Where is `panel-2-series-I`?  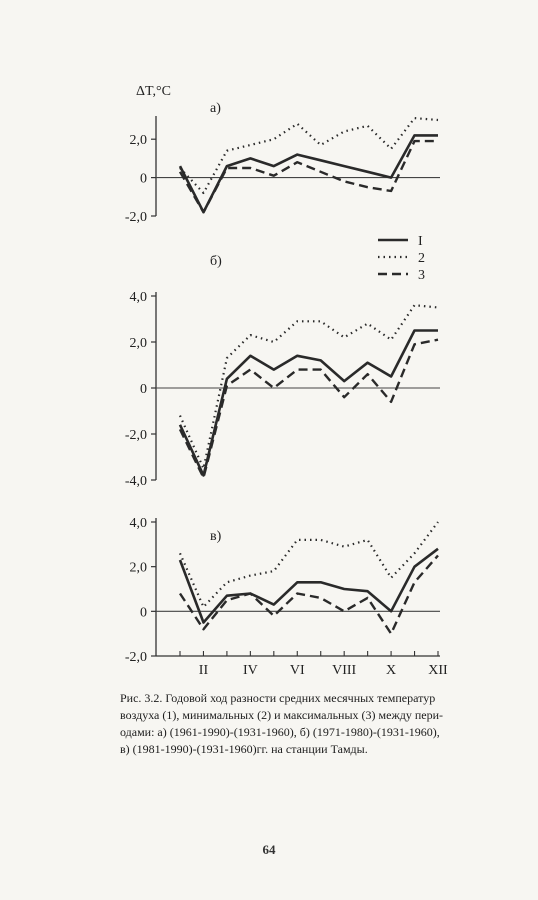
panel-2-series-I is located at coordinates (308, 403).